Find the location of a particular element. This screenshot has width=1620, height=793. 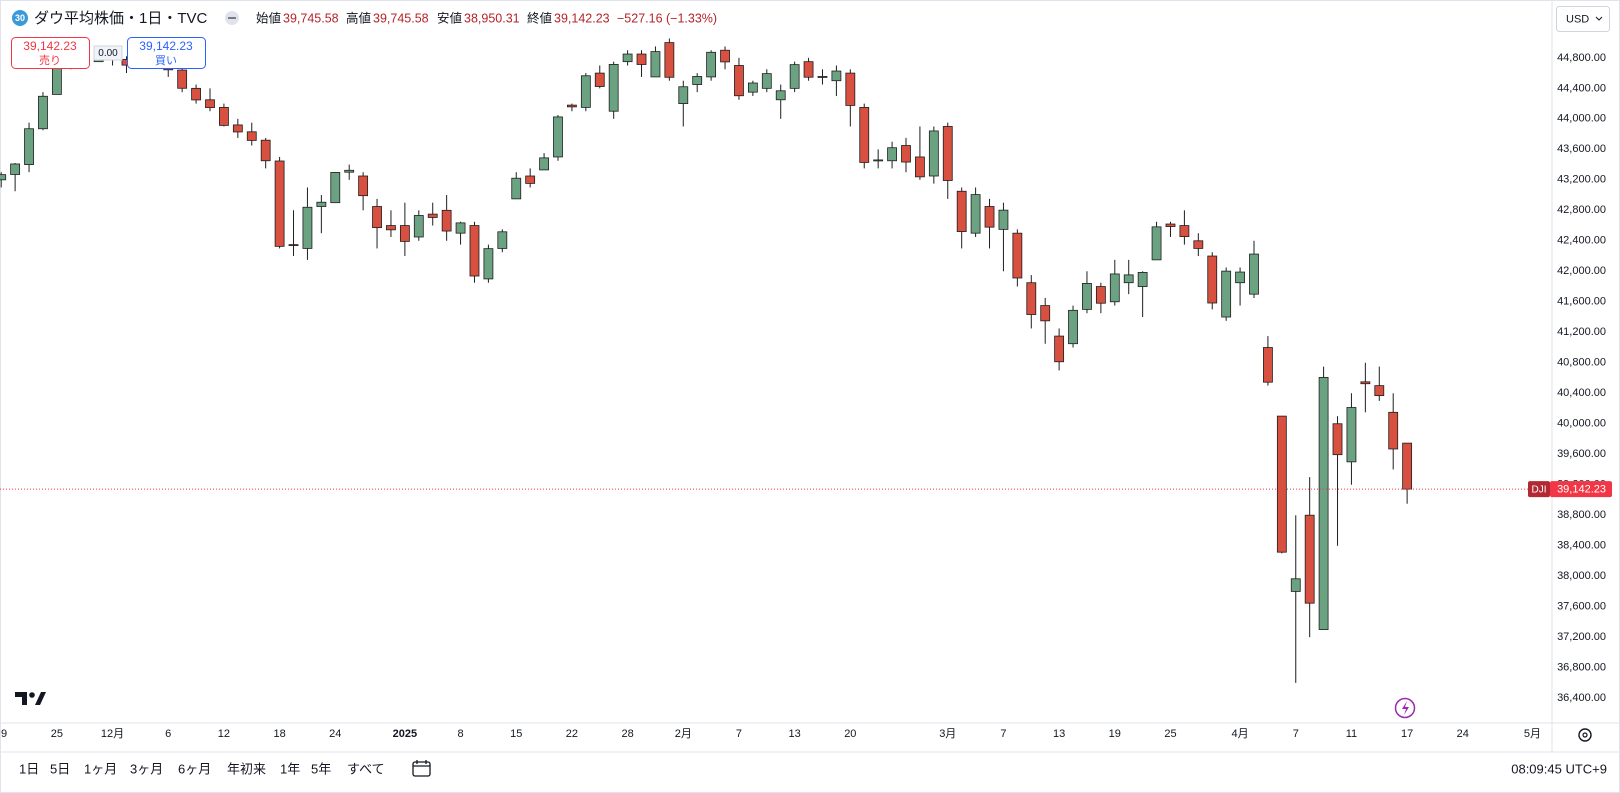

lightning-icon is located at coordinates (1405, 708).